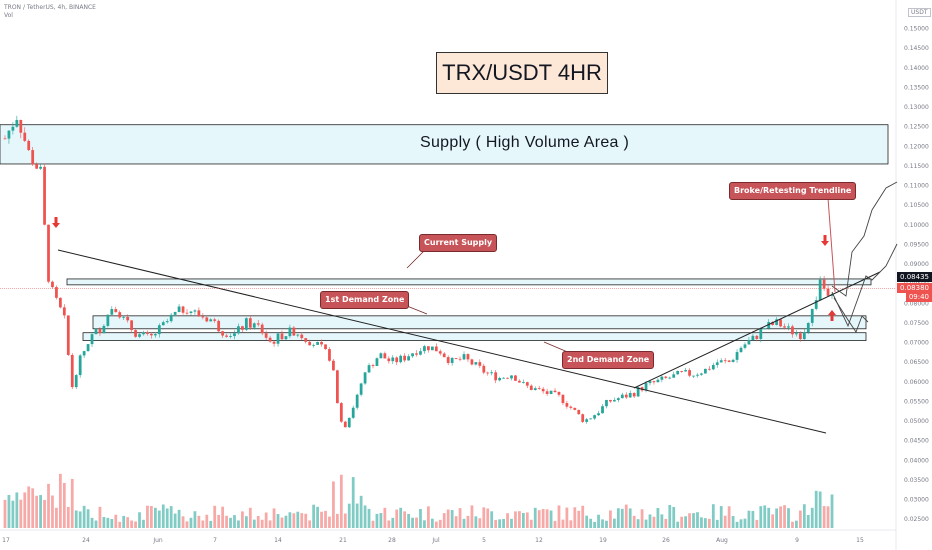  What do you see at coordinates (444, 144) in the screenshot?
I see `supply-high-volume-area-zone` at bounding box center [444, 144].